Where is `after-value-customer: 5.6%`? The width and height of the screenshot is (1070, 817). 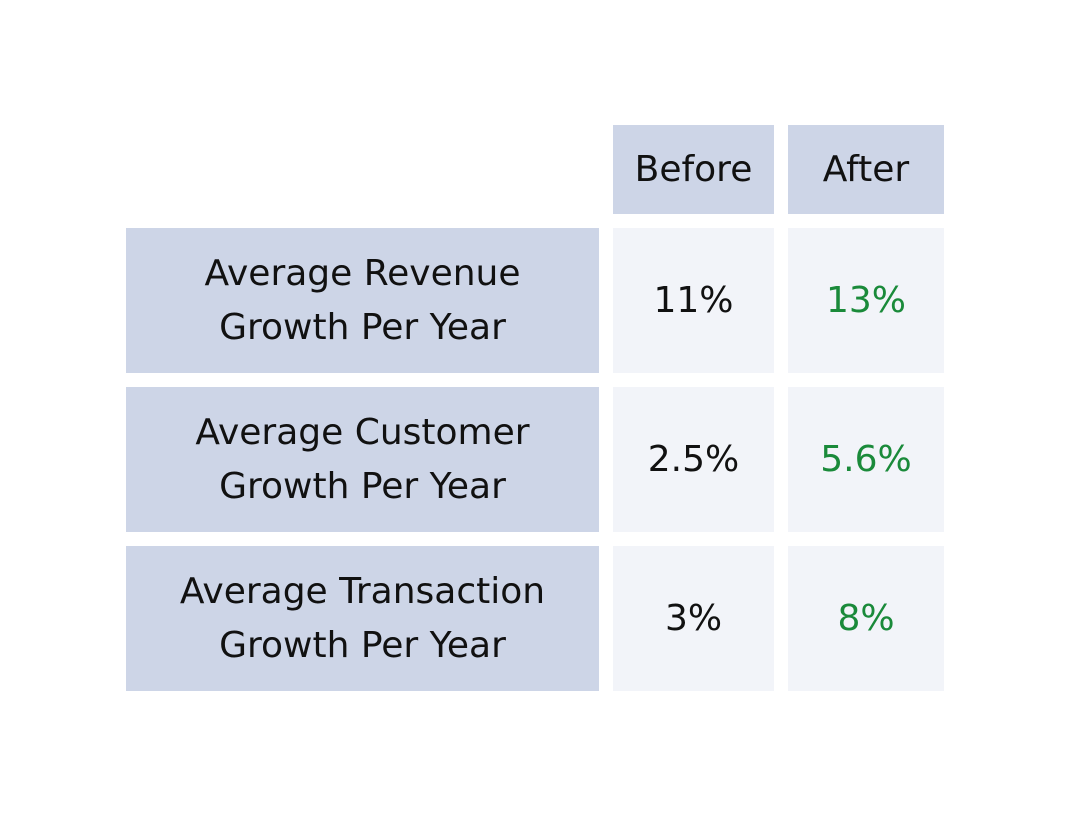
after-value-customer: 5.6% is located at coordinates (866, 459).